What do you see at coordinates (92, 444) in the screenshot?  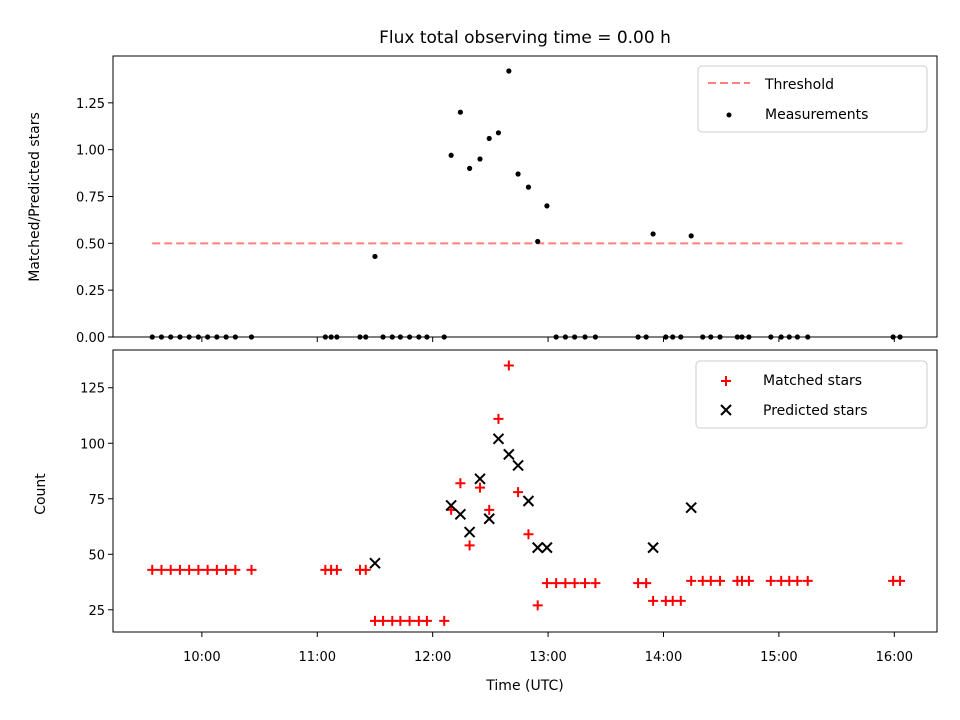 I see `bottom-y-tick-label: 100` at bounding box center [92, 444].